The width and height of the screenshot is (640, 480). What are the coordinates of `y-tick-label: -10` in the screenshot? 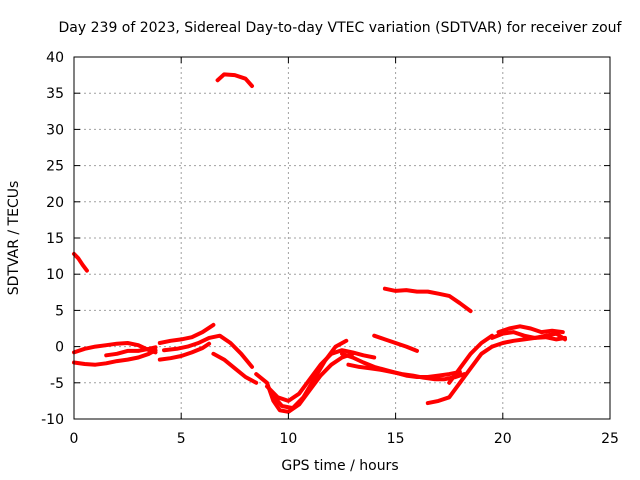 It's located at (52, 420).